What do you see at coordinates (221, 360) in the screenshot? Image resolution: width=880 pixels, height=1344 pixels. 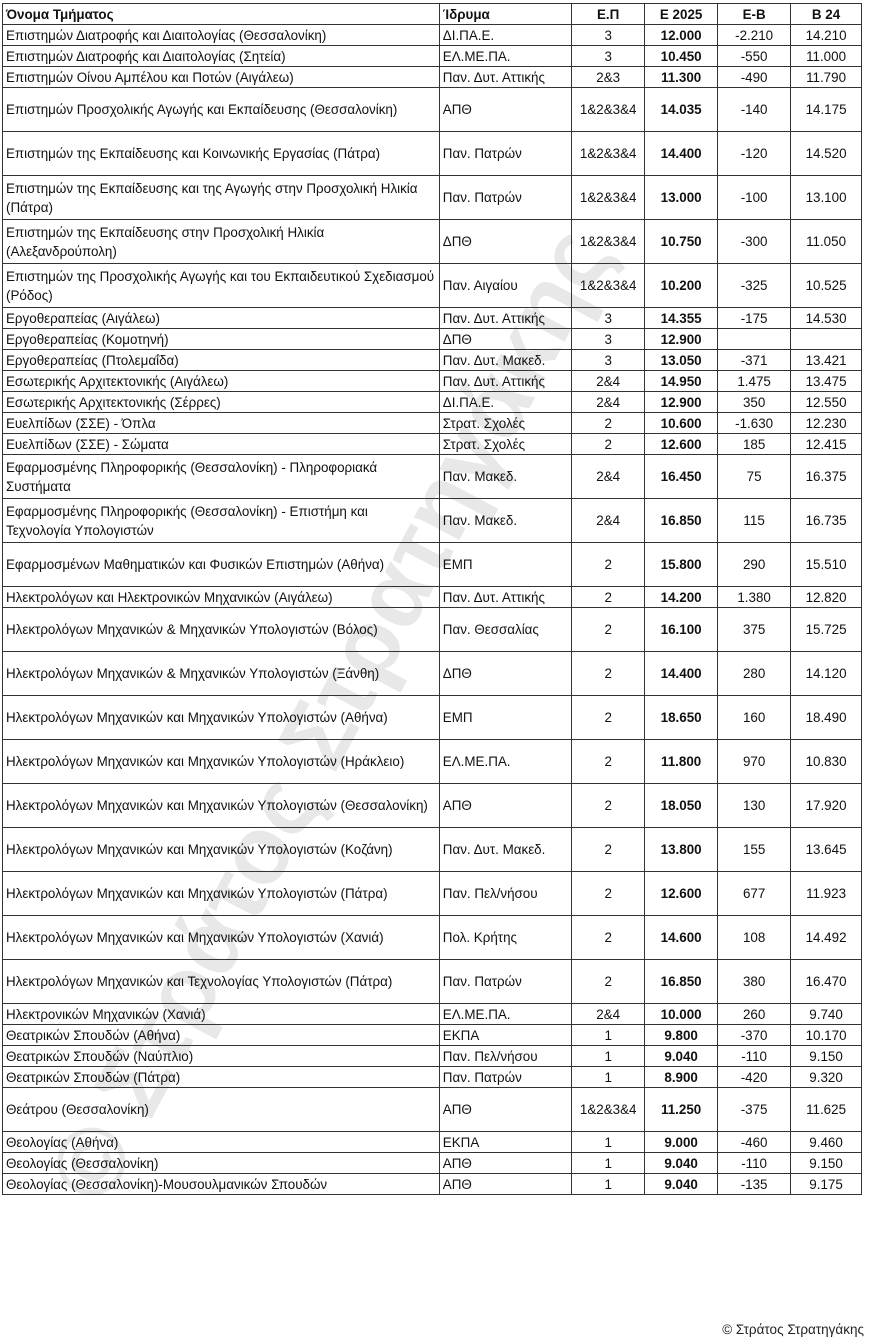 I see `cell-name: Εργοθεραπείας (Πτολεμαΐδα)` at bounding box center [221, 360].